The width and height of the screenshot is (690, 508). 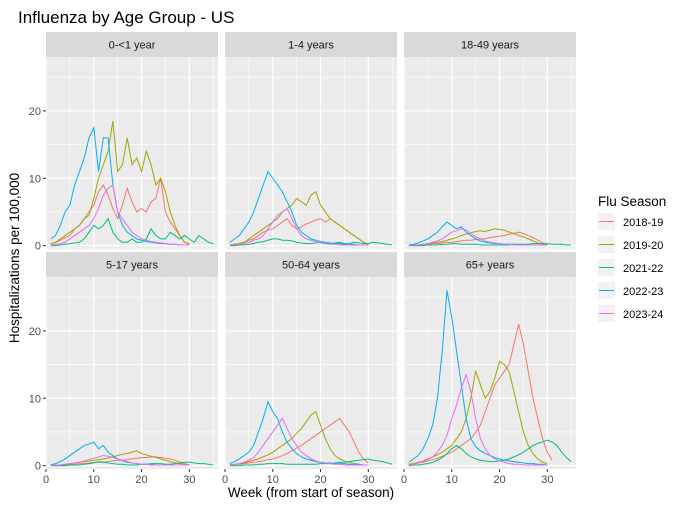 What do you see at coordinates (311, 492) in the screenshot?
I see `x-axis-title: Week (from start of season)` at bounding box center [311, 492].